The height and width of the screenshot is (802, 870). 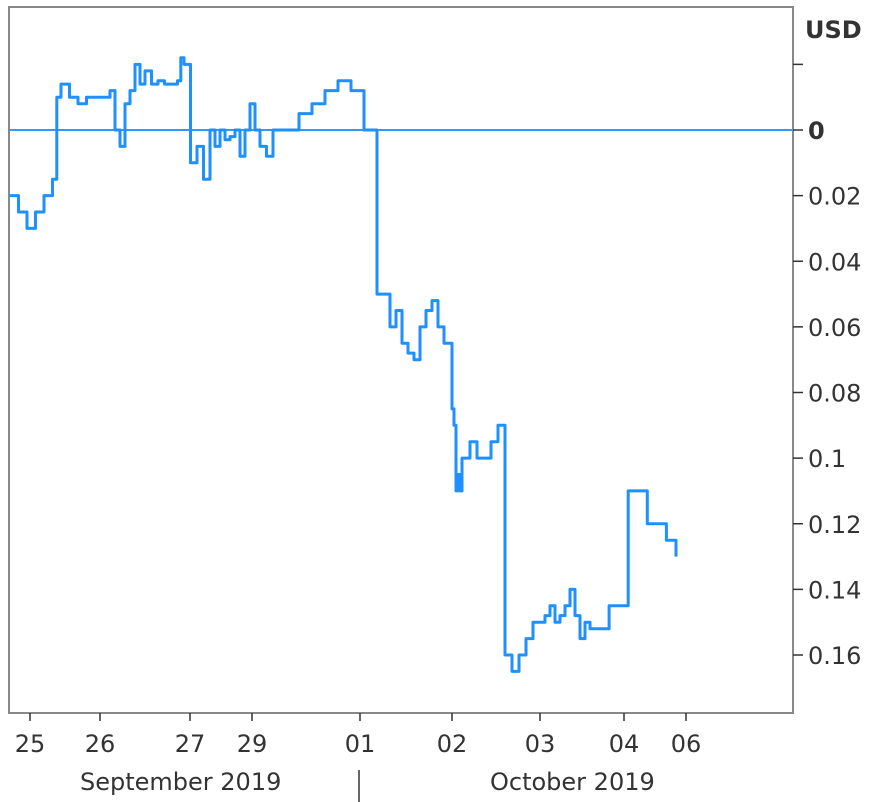 I want to click on y-tick-label: 0.06, so click(x=834, y=328).